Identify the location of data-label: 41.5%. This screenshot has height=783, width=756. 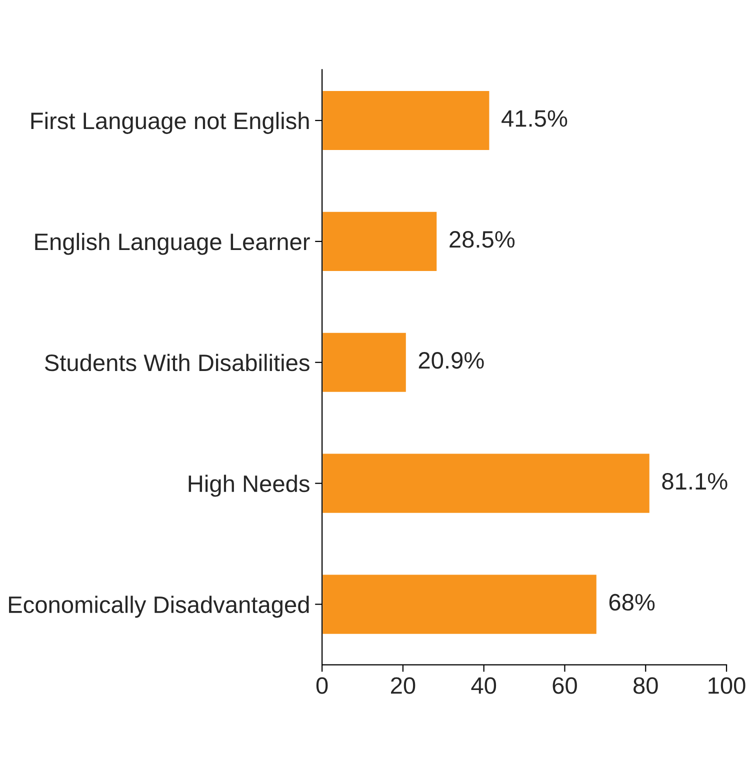
(535, 118).